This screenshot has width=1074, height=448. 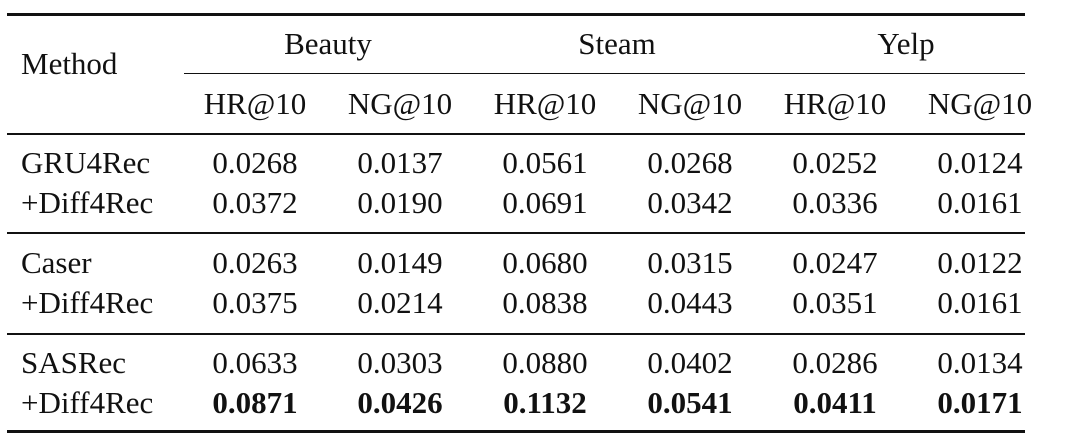 What do you see at coordinates (400, 362) in the screenshot?
I see `table-cell: 0.0303` at bounding box center [400, 362].